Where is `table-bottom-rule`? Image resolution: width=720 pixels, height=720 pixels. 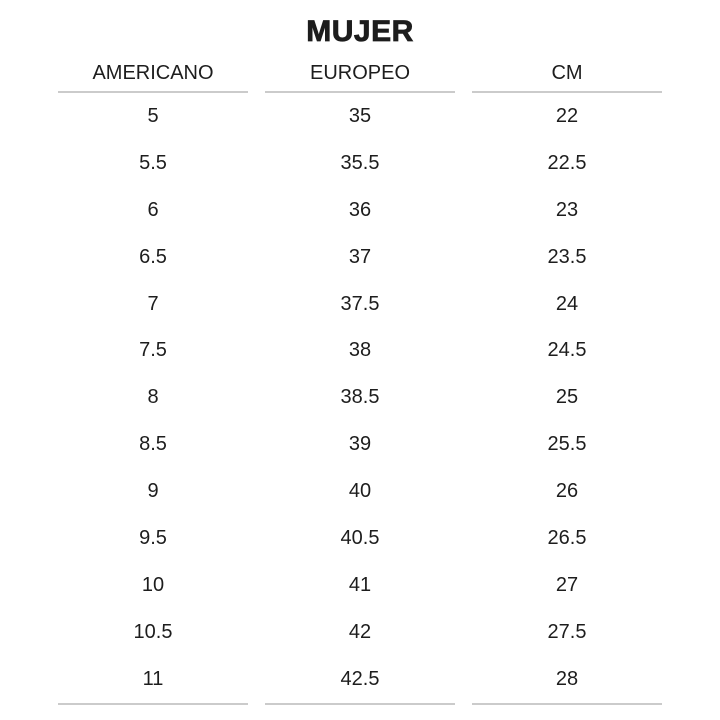 table-bottom-rule is located at coordinates (360, 703).